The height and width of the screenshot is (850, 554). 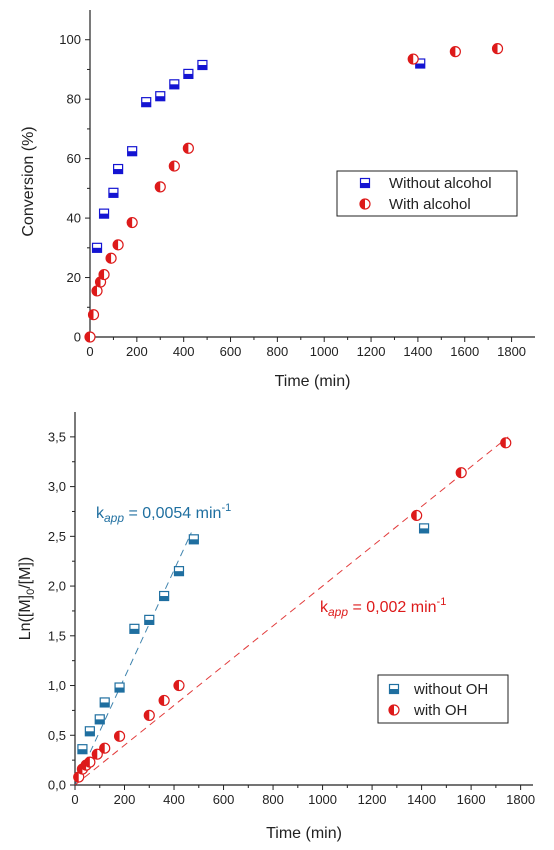 What do you see at coordinates (74, 277) in the screenshot?
I see `conversion-y-tick-label: 20` at bounding box center [74, 277].